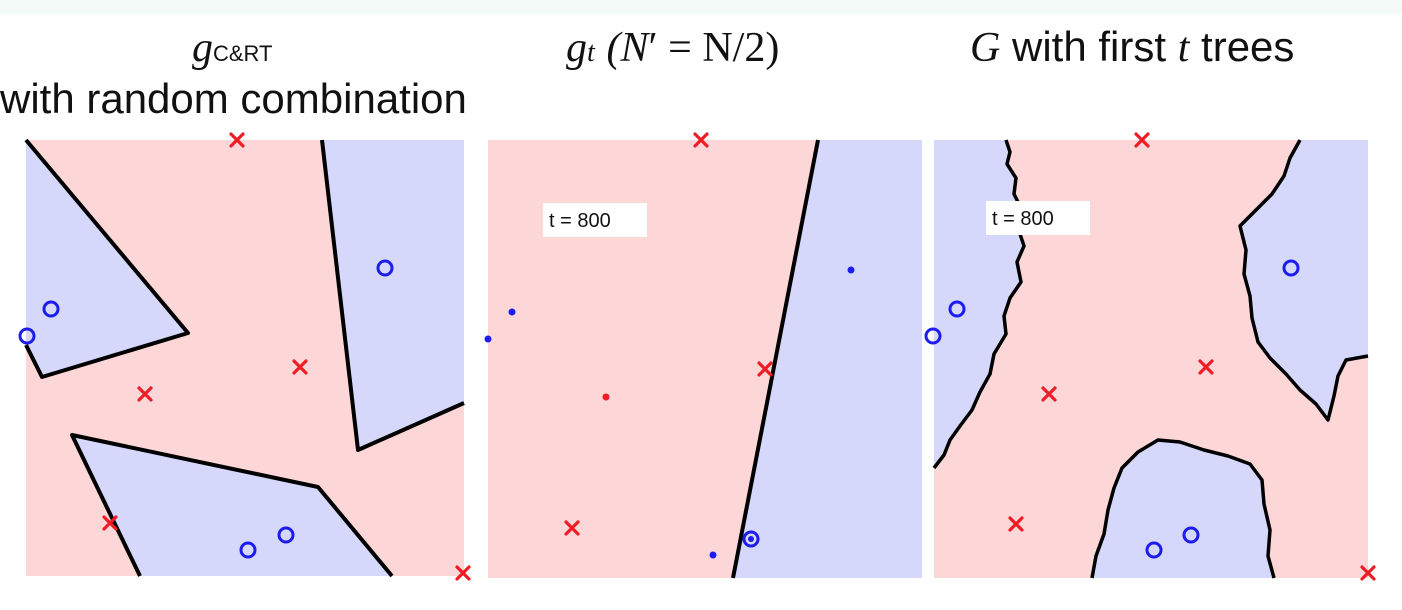  I want to click on panel1-title-line2: with random combination, so click(233, 98).